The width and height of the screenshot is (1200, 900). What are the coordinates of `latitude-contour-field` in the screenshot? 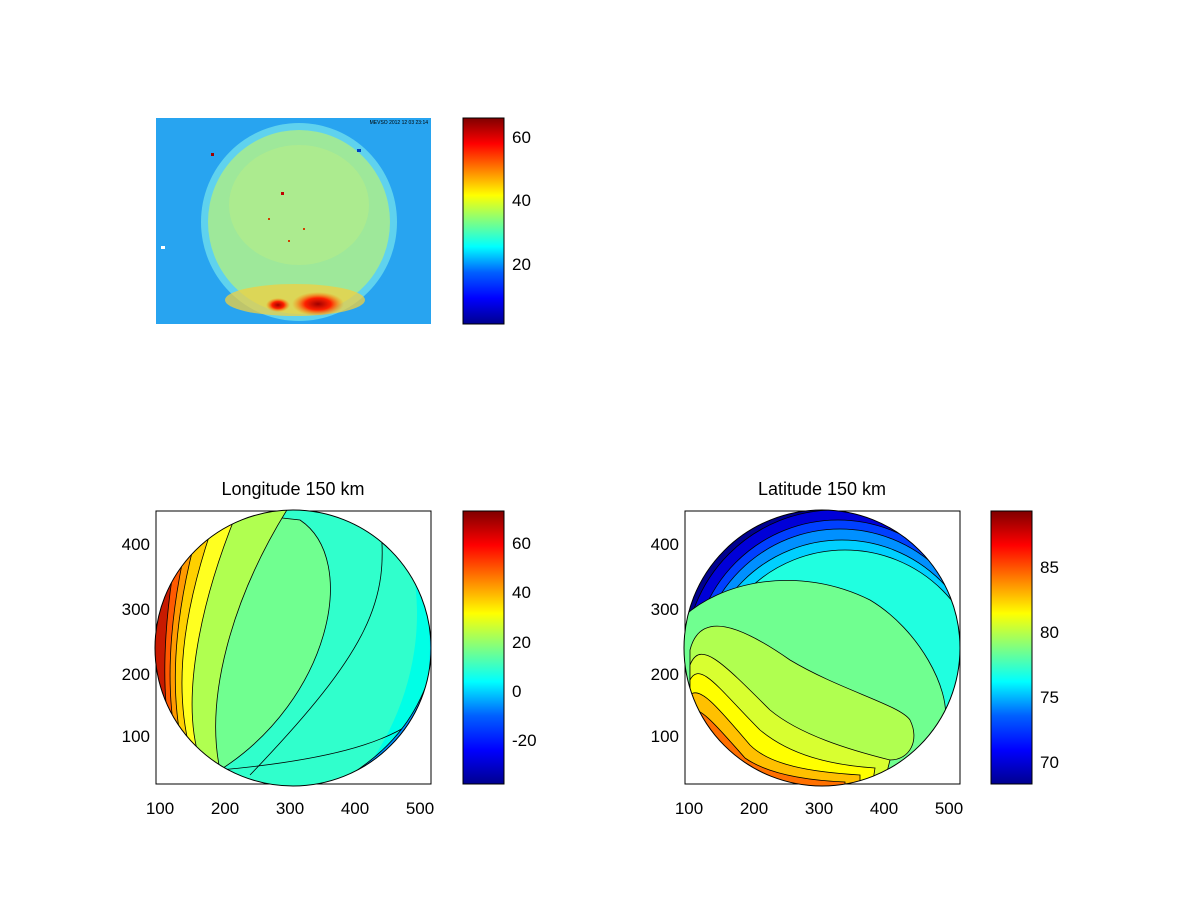 It's located at (822, 648).